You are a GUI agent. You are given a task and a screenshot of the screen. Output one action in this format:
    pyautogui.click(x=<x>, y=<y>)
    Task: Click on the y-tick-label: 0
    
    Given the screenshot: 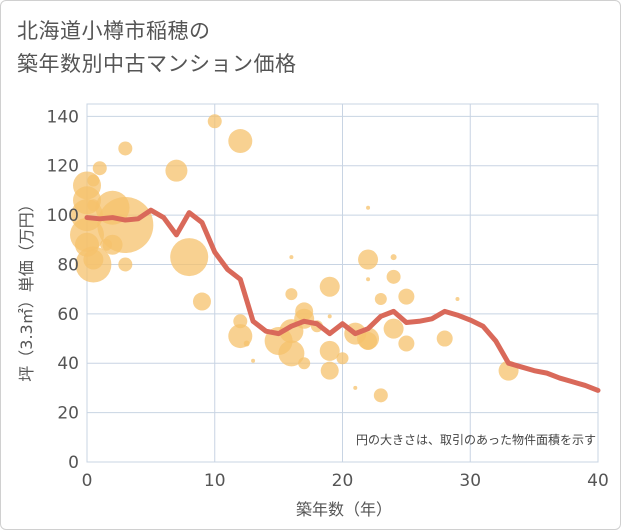 What is the action you would take?
    pyautogui.click(x=73, y=463)
    